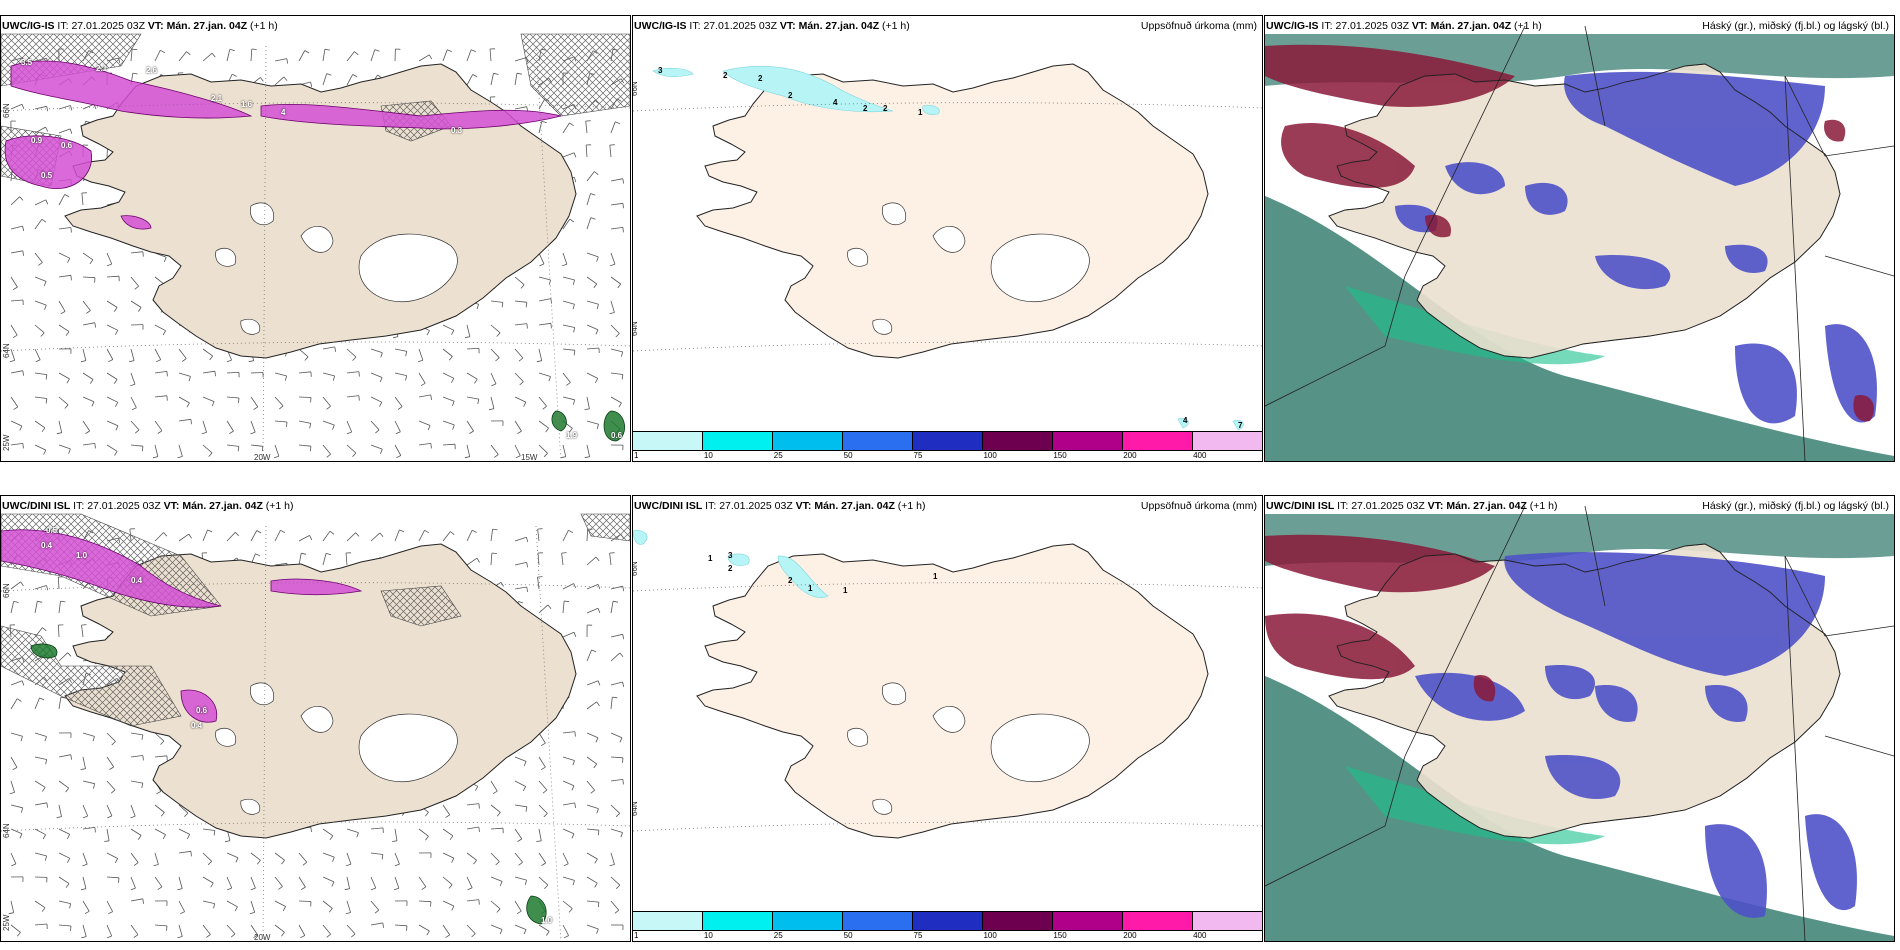  I want to click on low-cloud, so click(1570, 233).